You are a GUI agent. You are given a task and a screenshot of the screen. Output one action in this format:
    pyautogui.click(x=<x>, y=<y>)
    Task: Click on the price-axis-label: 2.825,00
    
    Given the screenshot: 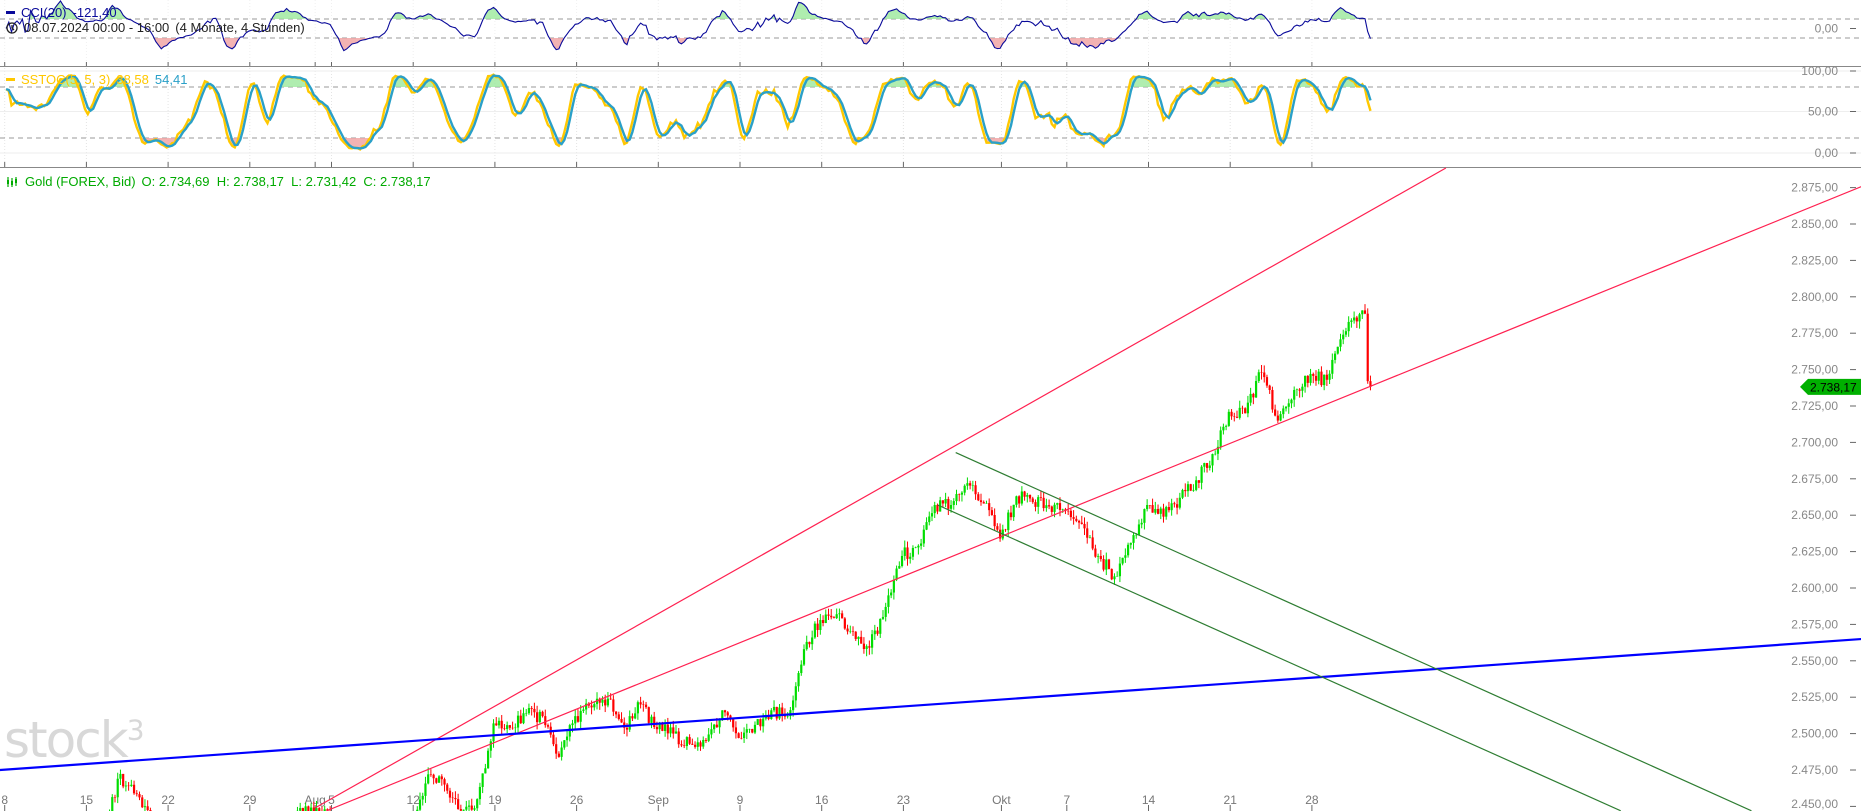 What is the action you would take?
    pyautogui.click(x=1814, y=260)
    